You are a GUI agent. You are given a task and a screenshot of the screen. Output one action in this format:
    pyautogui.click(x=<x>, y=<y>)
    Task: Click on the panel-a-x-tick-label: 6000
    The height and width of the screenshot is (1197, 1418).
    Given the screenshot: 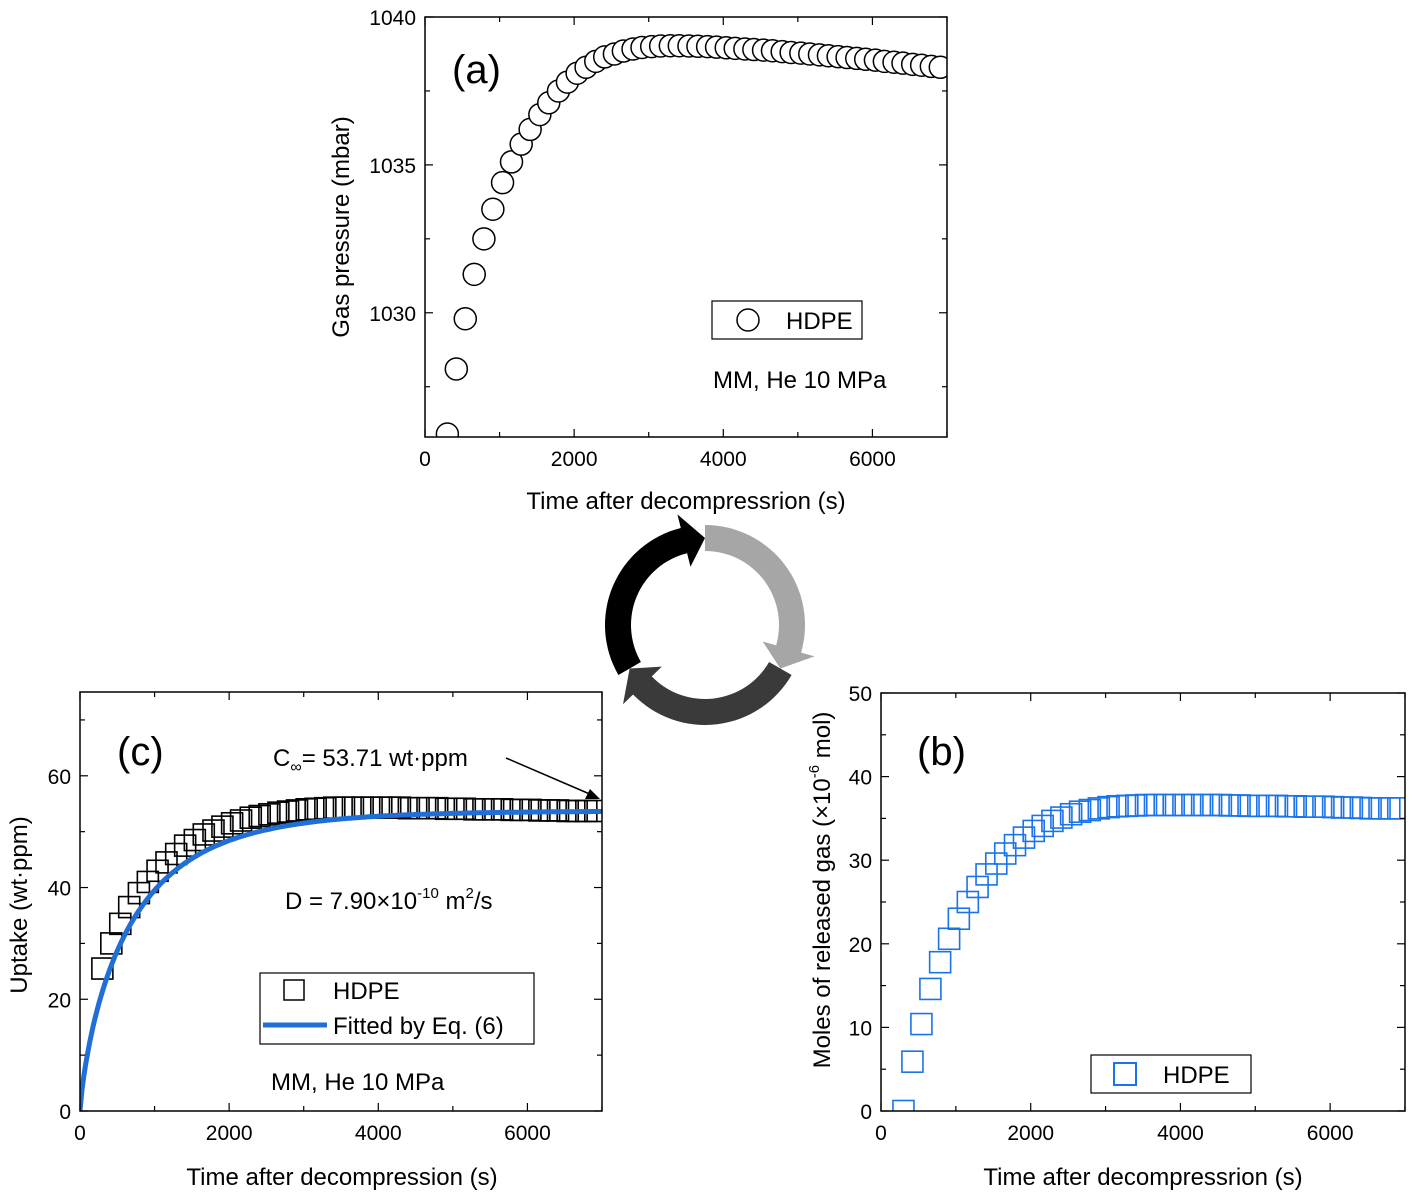 What is the action you would take?
    pyautogui.click(x=872, y=459)
    